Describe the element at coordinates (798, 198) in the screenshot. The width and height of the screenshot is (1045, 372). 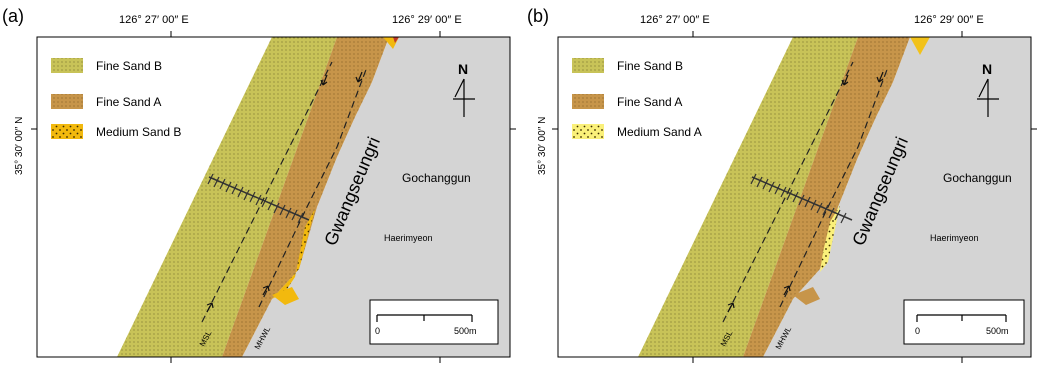
I see `panel-b-transect-ticks` at that location.